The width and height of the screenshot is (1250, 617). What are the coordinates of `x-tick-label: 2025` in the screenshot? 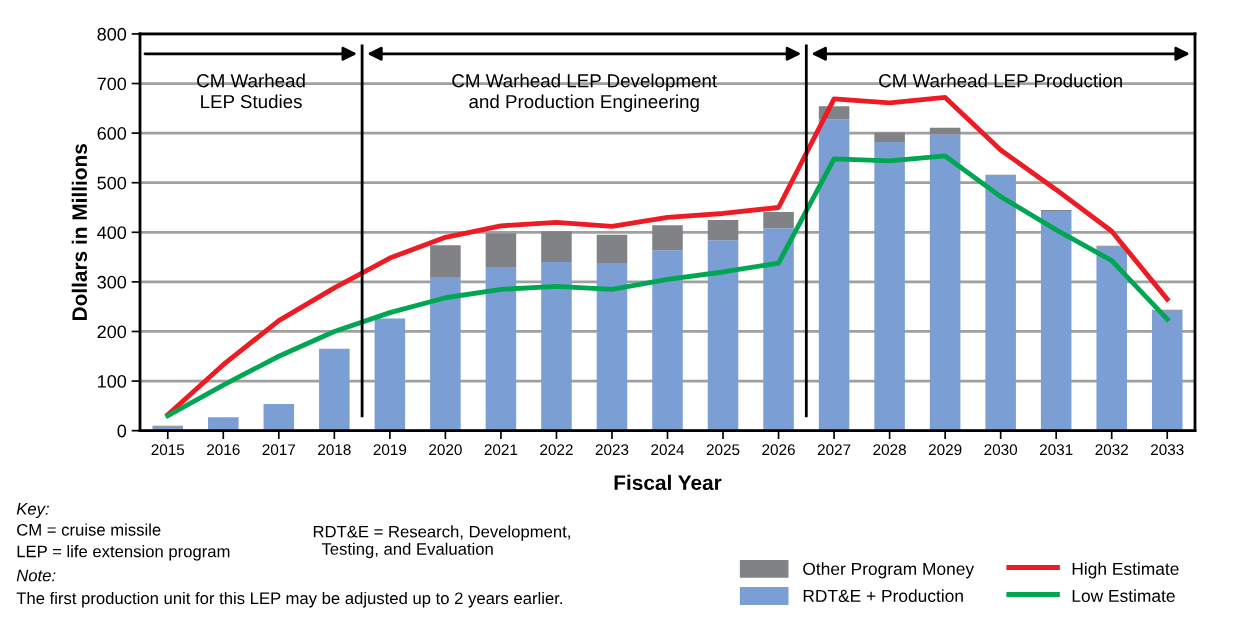 It's located at (723, 450).